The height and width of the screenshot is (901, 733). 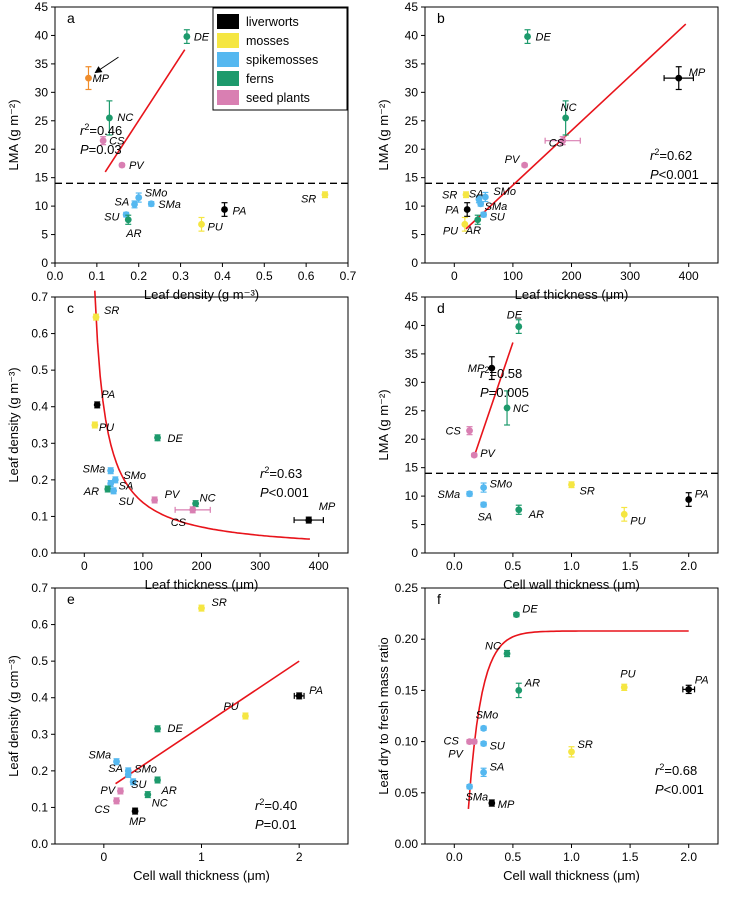 I want to click on p-value: P=0.03, so click(x=101, y=149).